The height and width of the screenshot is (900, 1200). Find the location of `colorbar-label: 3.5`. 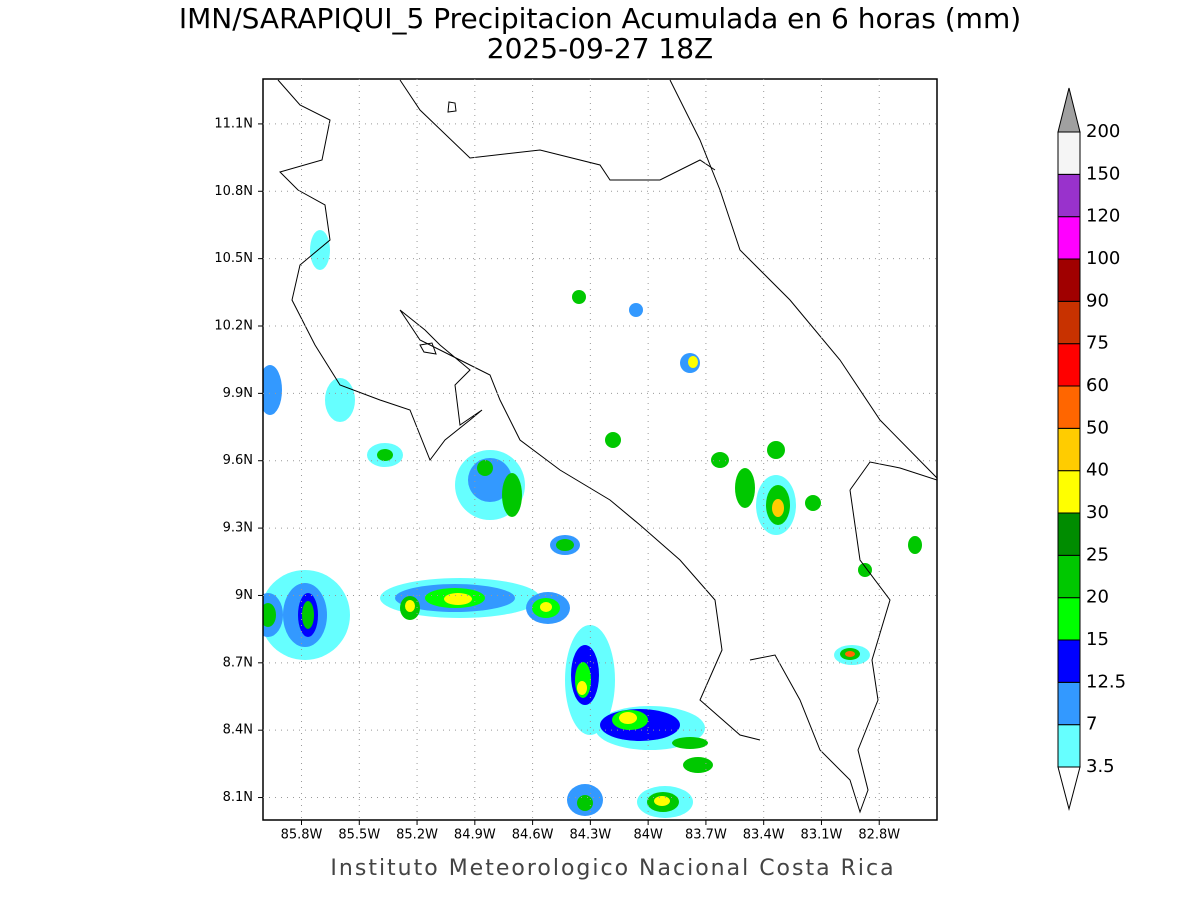

colorbar-label: 3.5 is located at coordinates (1100, 766).